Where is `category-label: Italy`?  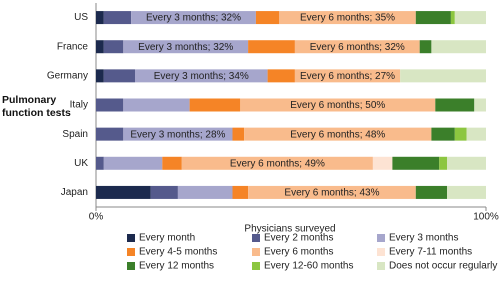
category-label: Italy is located at coordinates (79, 105).